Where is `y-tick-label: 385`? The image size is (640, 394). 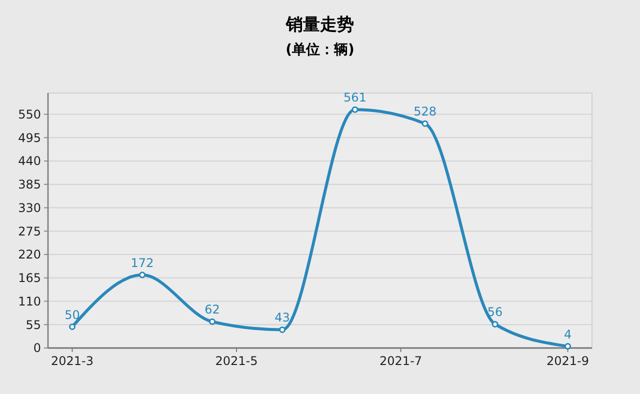
y-tick-label: 385 is located at coordinates (29, 185).